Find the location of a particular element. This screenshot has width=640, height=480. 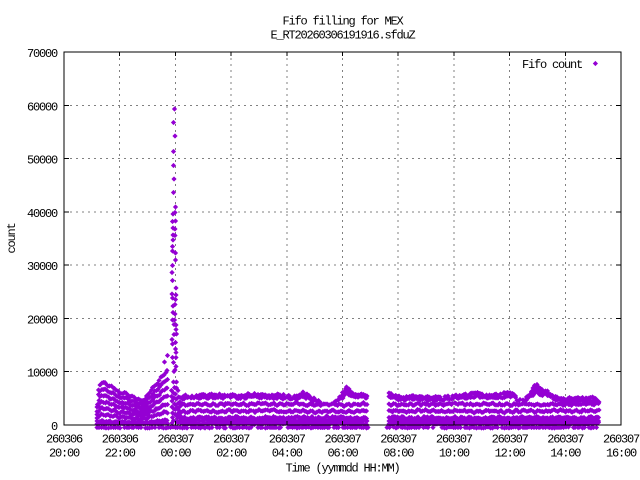

svg-text: 16:00 is located at coordinates (621, 454).